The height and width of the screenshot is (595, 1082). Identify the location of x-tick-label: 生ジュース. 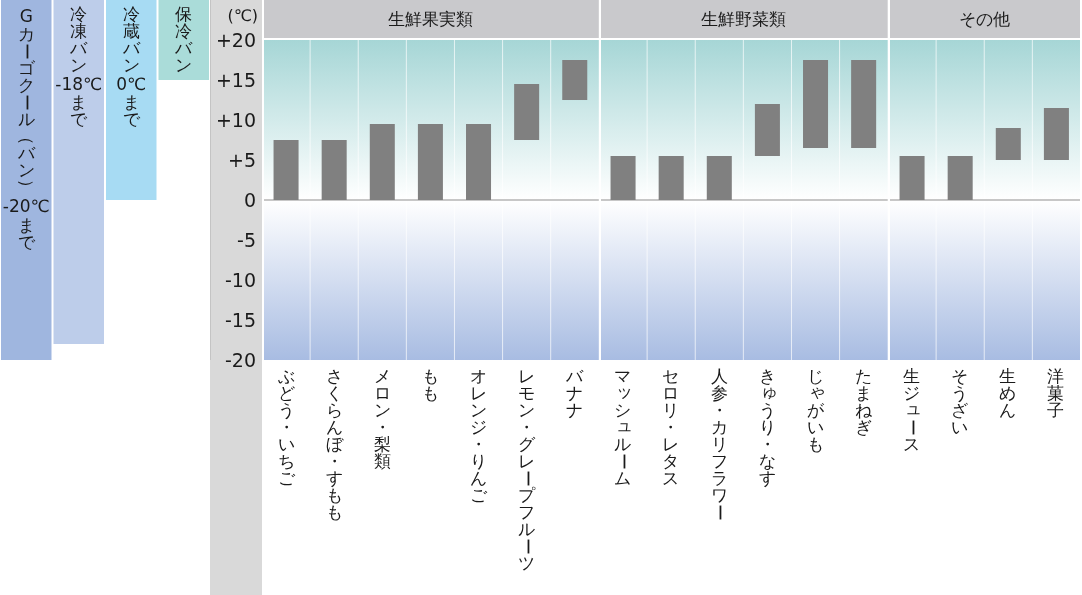
(912, 410).